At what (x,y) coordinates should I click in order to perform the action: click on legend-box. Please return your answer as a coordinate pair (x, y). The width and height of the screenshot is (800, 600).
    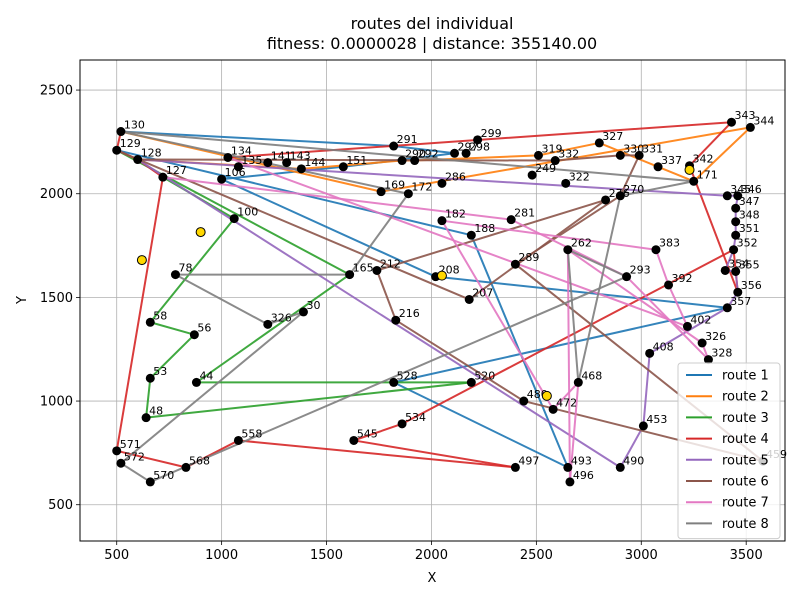
    Looking at the image, I should click on (729, 451).